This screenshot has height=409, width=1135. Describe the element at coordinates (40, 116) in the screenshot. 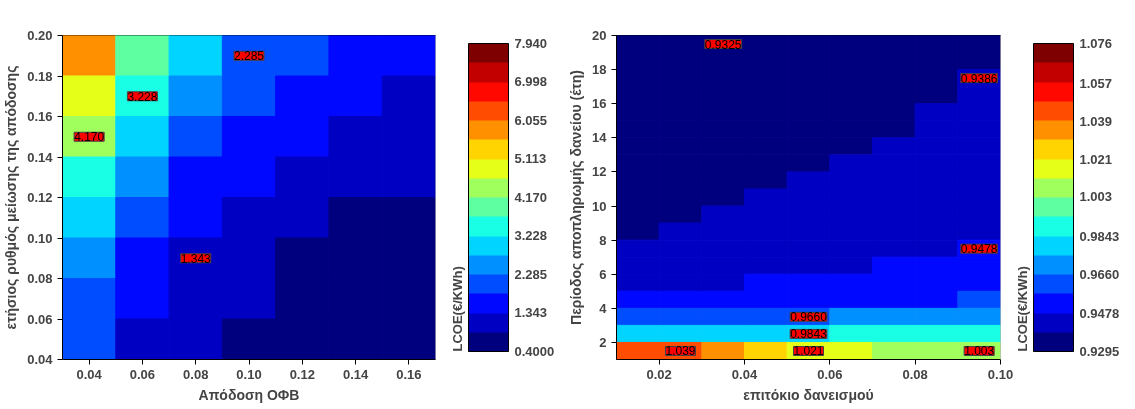

I see `y-tick-label: 0.16` at that location.